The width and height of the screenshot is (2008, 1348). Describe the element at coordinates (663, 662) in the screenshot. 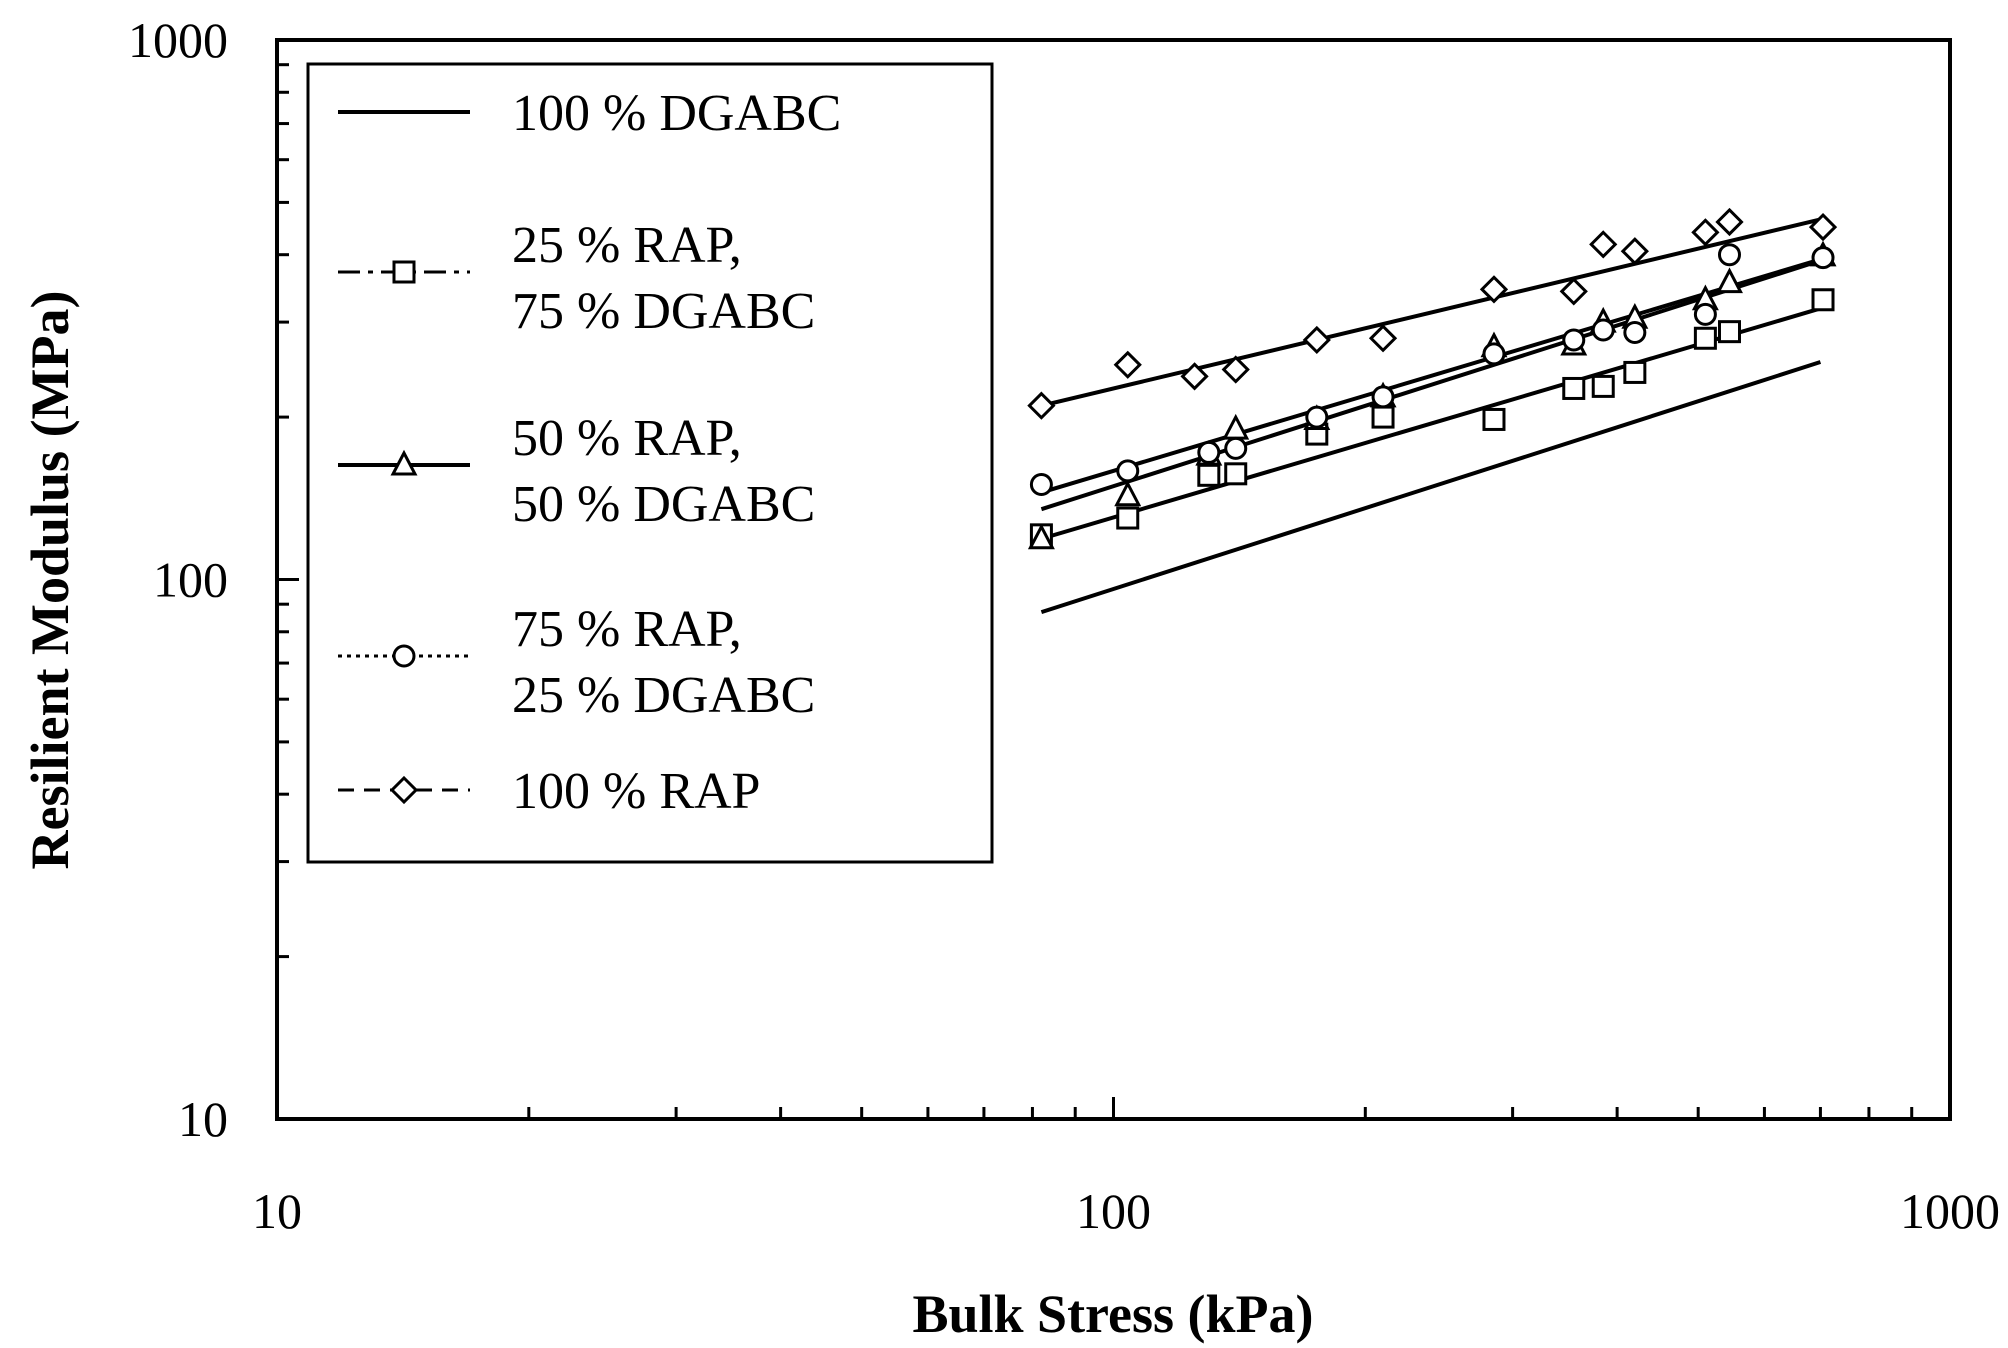

I see `legend-label-rap-75: 75 % RAP, 25 % DGABC` at that location.